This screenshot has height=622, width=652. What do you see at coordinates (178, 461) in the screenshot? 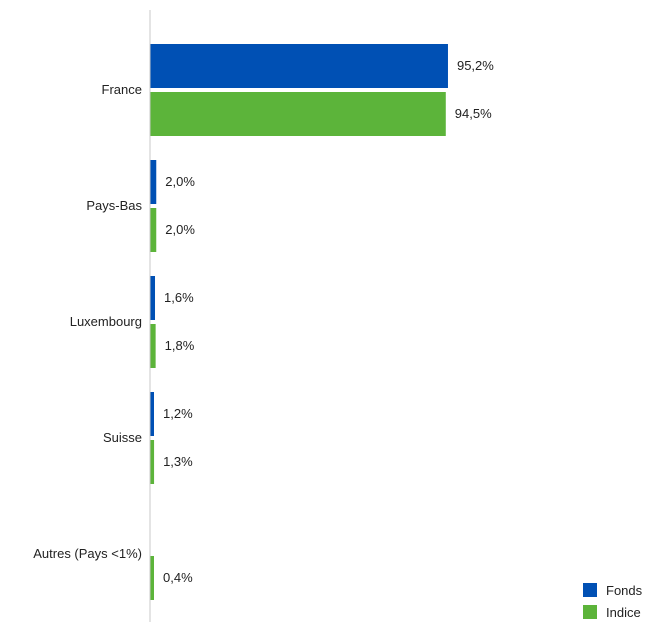
I see `value-label: 1,3%` at bounding box center [178, 461].